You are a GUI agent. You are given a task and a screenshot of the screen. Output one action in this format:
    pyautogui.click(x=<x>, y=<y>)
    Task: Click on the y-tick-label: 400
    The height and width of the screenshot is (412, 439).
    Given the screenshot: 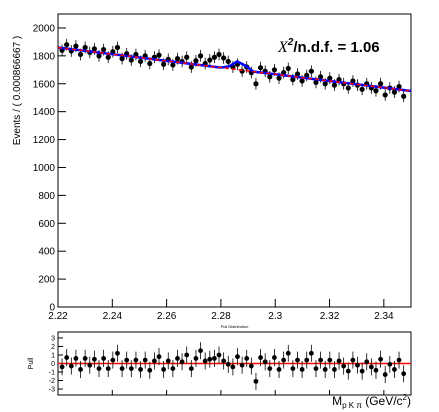 What is the action you would take?
    pyautogui.click(x=46, y=252)
    